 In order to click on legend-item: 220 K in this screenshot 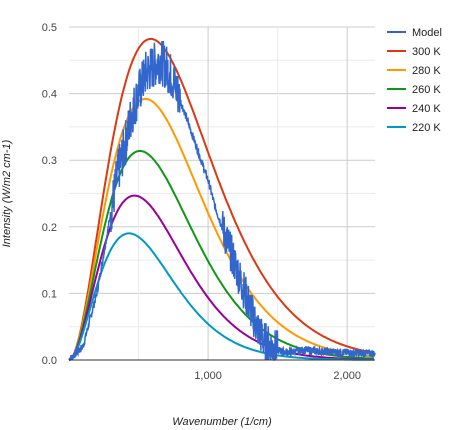, I will do `click(414, 128)`.